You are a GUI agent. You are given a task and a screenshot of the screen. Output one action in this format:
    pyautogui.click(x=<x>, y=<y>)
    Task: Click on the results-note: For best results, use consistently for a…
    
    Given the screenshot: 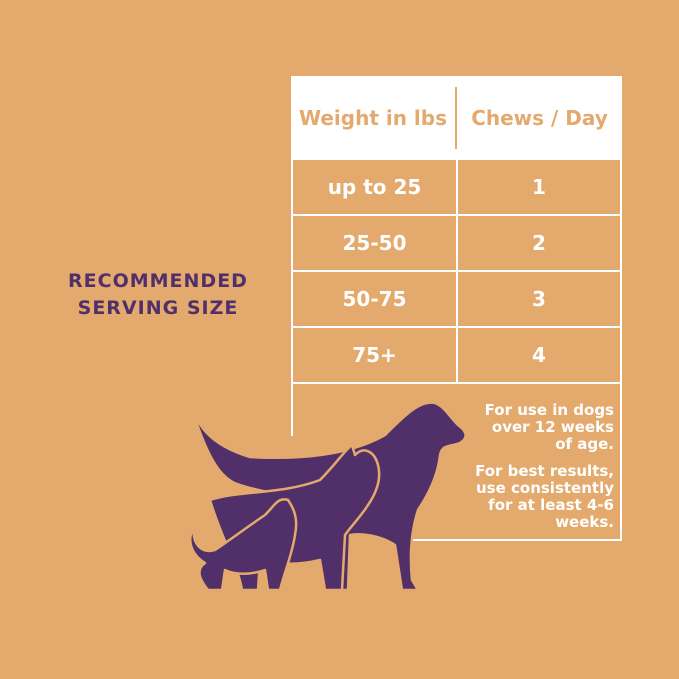 What is the action you would take?
    pyautogui.click(x=544, y=496)
    